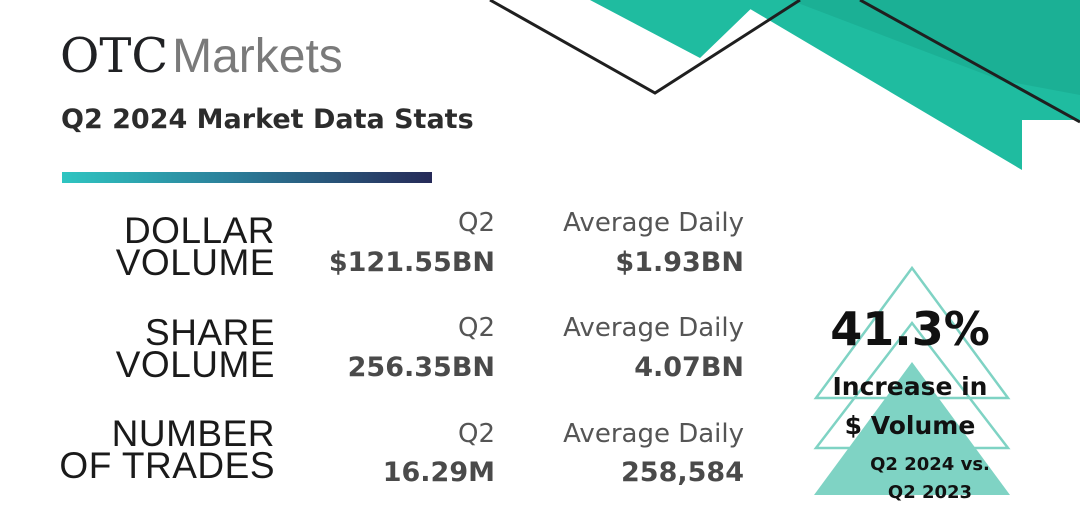  What do you see at coordinates (675, 29) in the screenshot?
I see `teal-shape-small` at bounding box center [675, 29].